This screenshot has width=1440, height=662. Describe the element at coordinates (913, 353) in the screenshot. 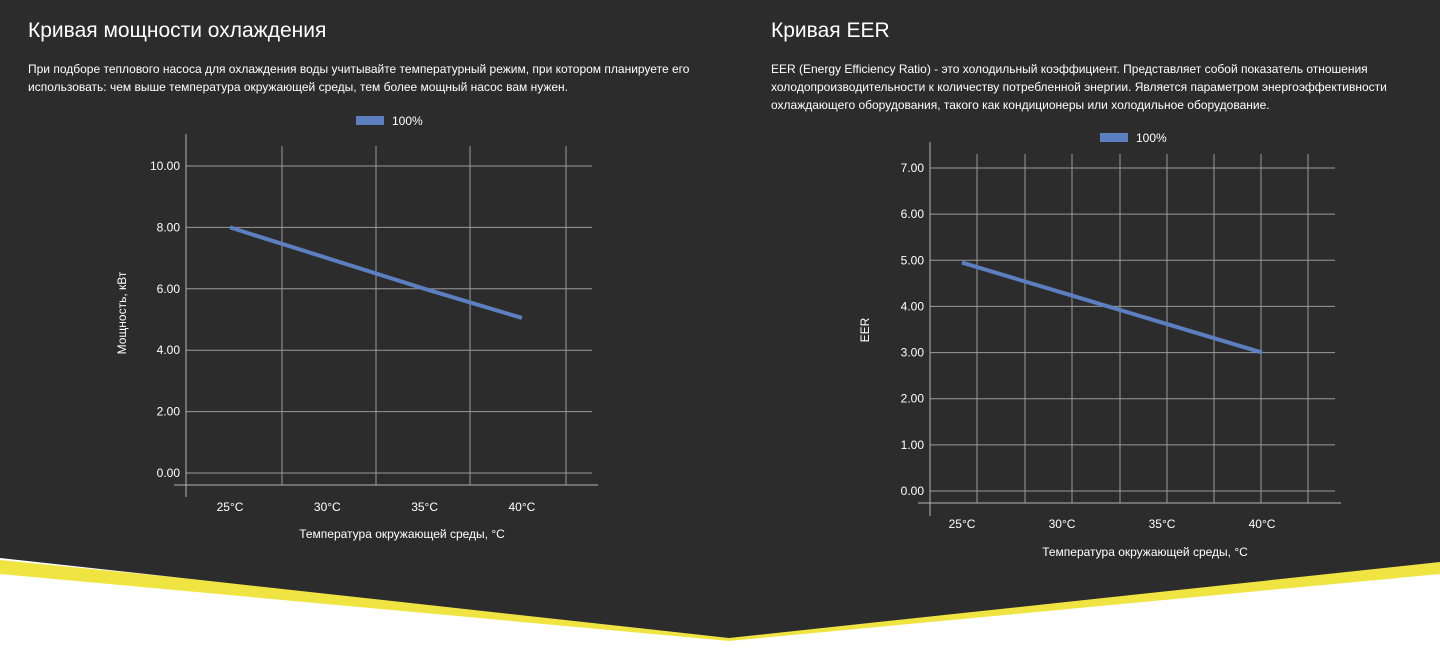

I see `y-tick-label: 3.00` at that location.